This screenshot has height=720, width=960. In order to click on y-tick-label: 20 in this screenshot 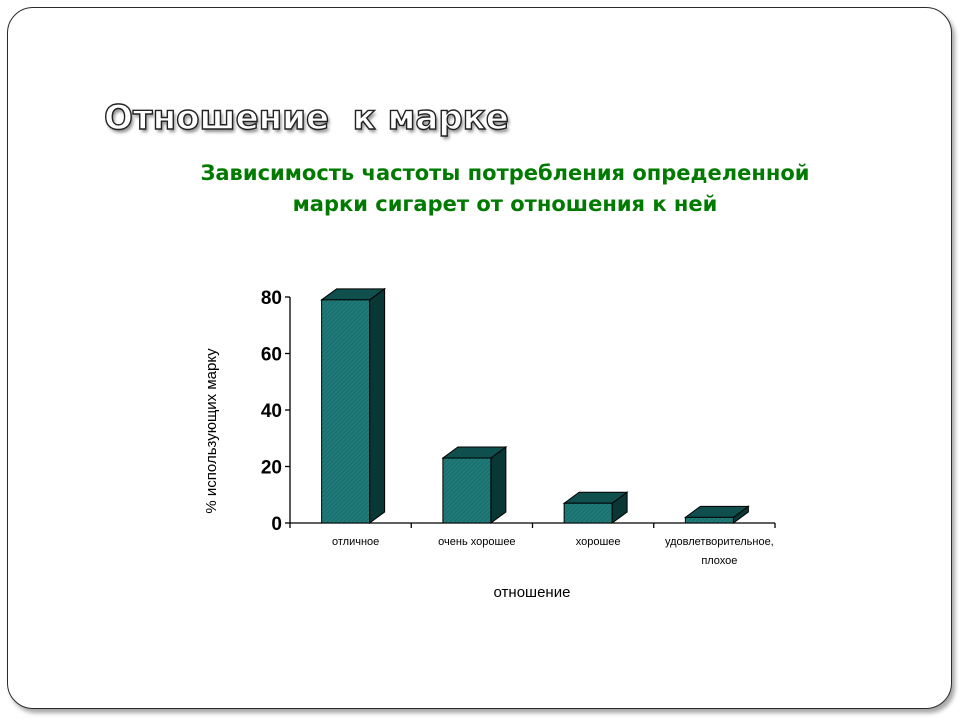, I will do `click(271, 468)`.